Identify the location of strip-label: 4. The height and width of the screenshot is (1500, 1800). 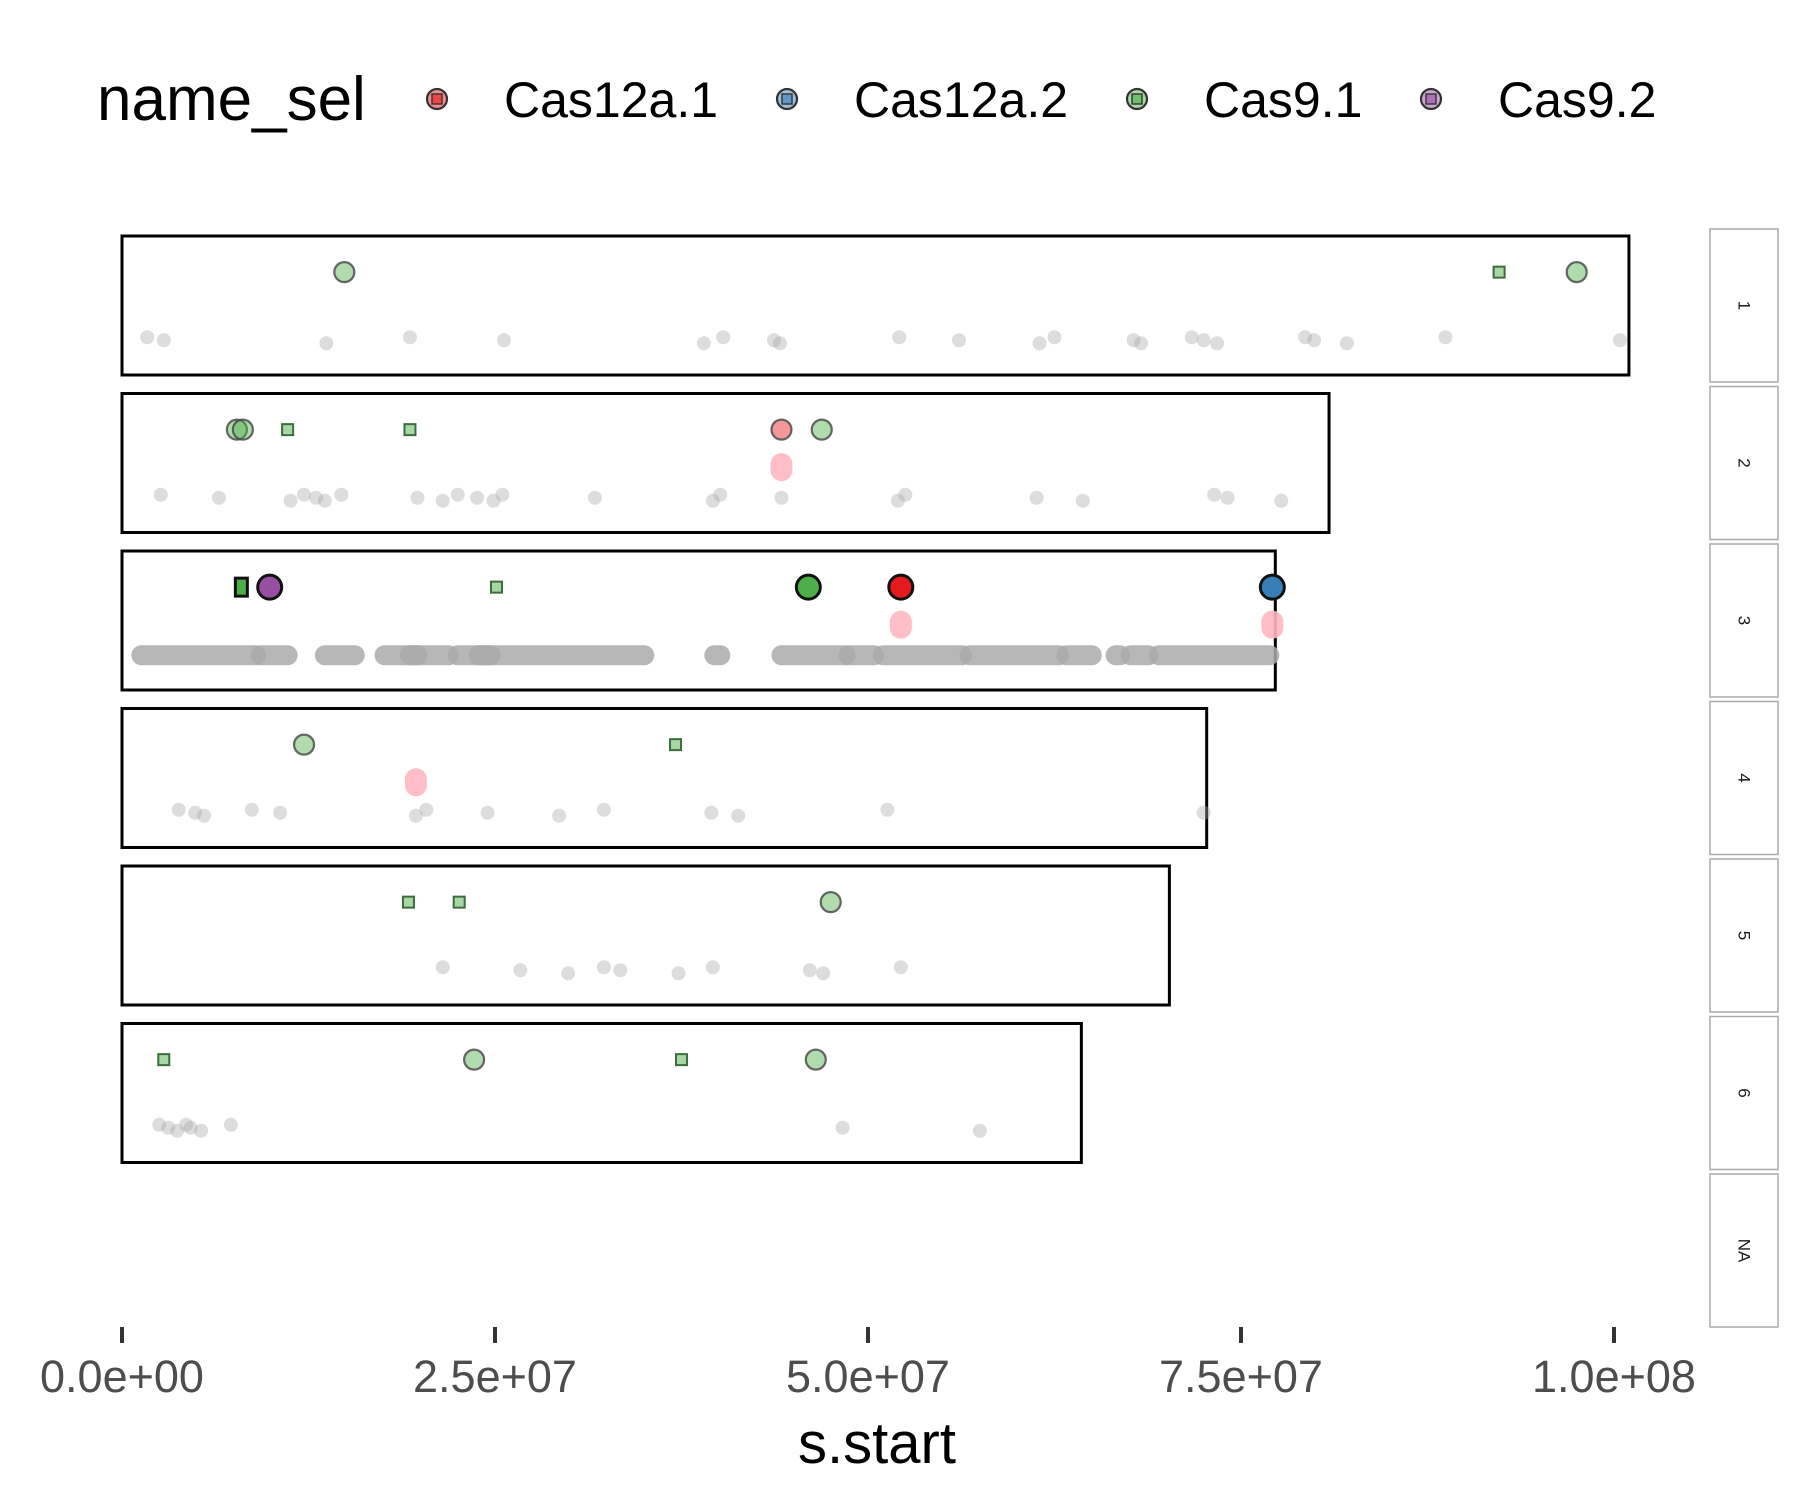
(1744, 777).